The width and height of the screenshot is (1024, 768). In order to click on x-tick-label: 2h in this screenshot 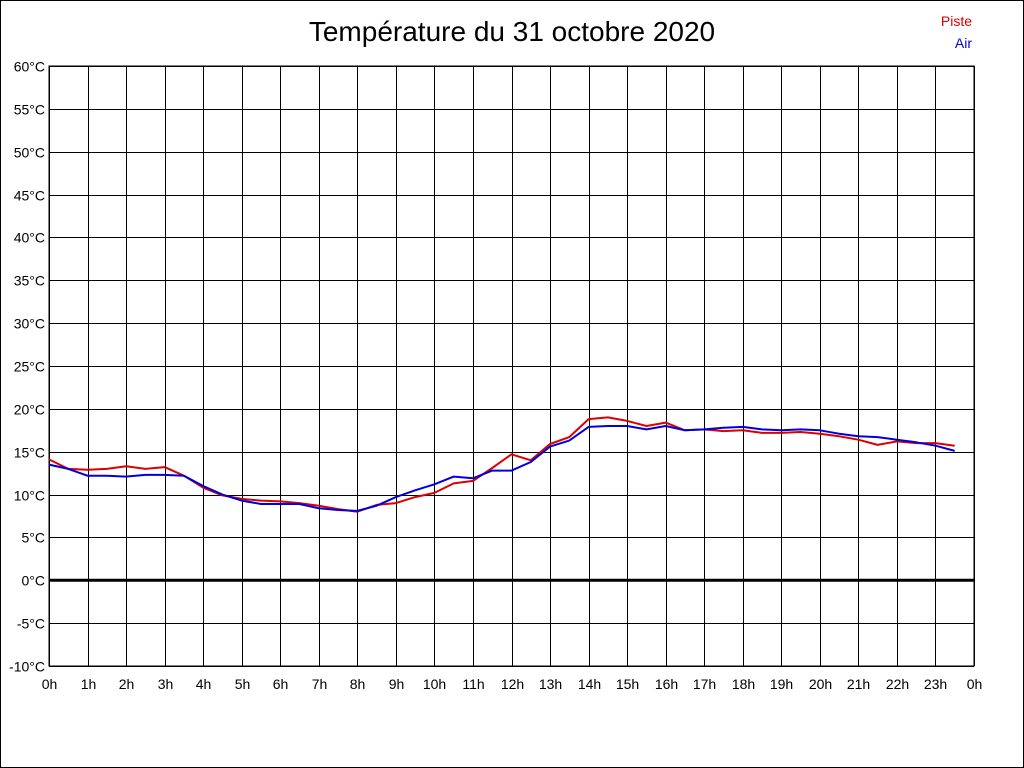, I will do `click(127, 684)`.